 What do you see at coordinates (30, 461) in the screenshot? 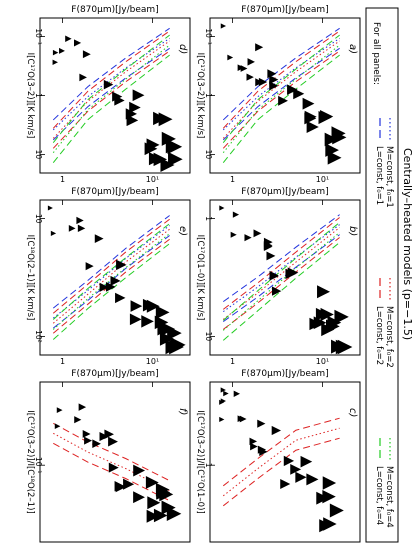
I see `y-axis-label: I[C¹⁷O(3–2)]/I[C¹⁸O(2–1)]` at bounding box center [30, 461].